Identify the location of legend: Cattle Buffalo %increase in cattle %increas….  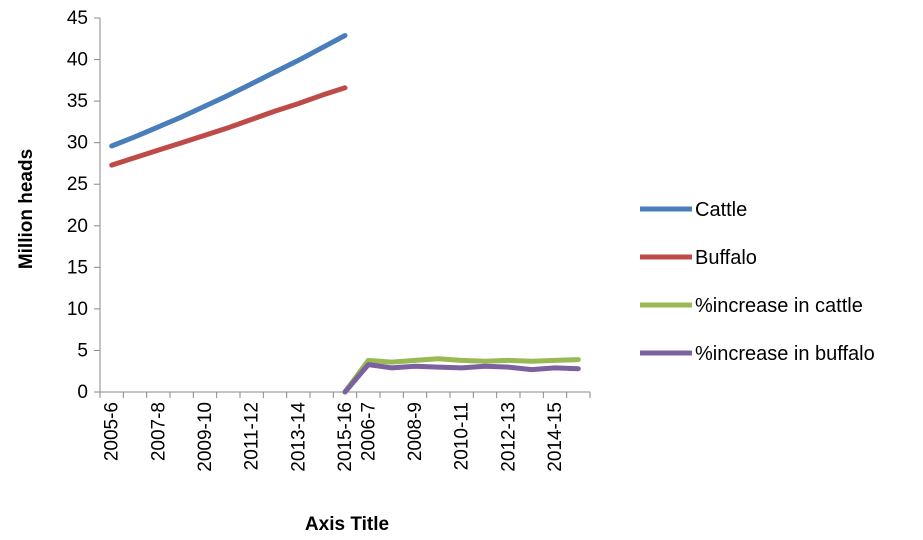
(757, 282).